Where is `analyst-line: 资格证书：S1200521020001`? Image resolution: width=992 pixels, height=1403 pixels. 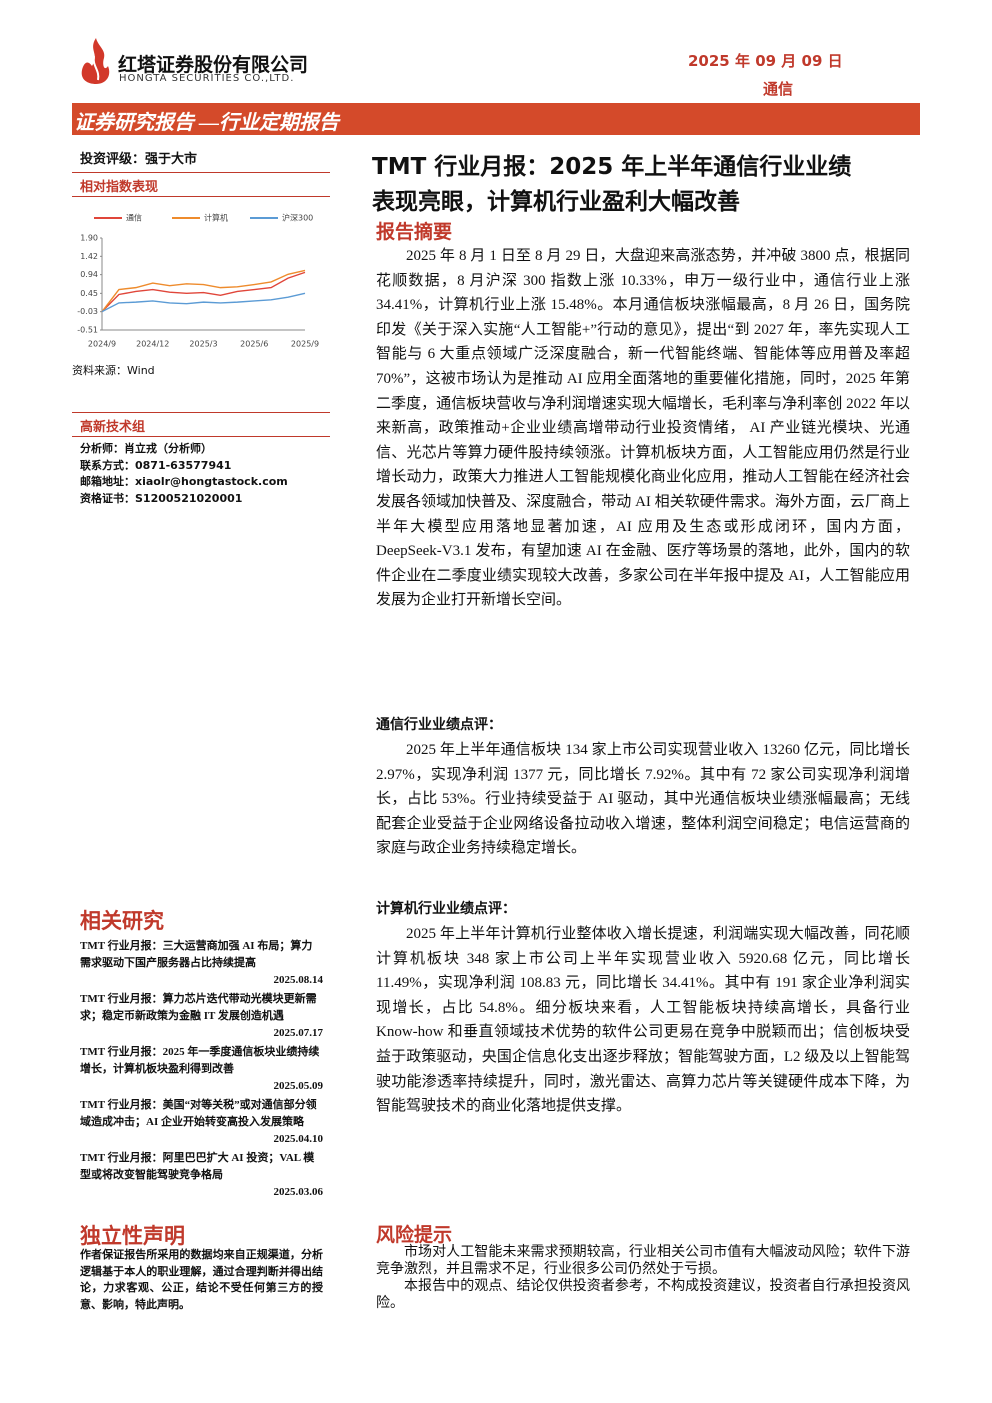
analyst-line: 资格证书：S1200521020001 is located at coordinates (161, 498).